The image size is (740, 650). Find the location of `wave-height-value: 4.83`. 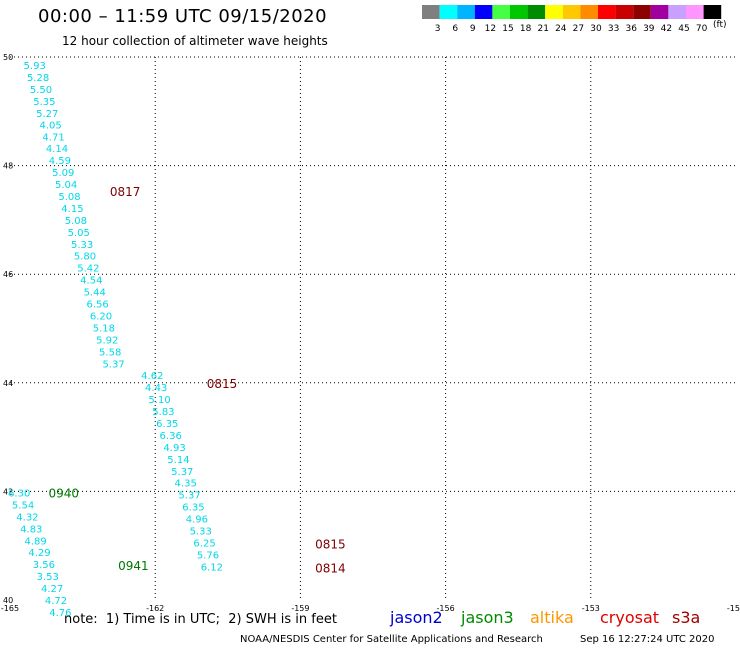

wave-height-value: 4.83 is located at coordinates (31, 529).